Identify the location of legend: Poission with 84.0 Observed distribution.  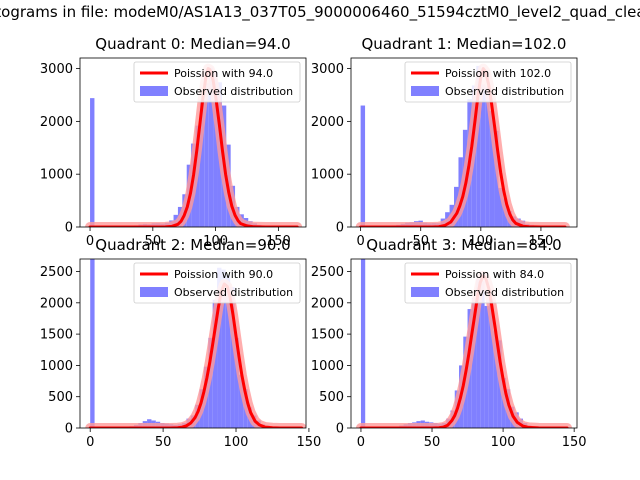
(488, 283).